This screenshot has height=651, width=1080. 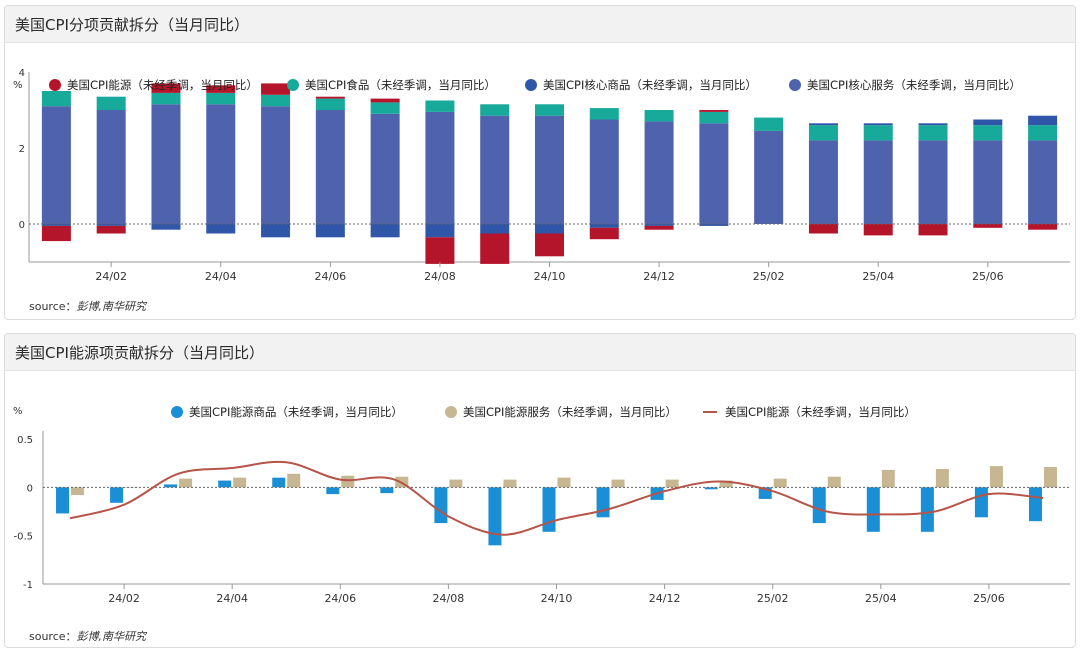 I want to click on y-tick-label: 2, so click(x=22, y=149).